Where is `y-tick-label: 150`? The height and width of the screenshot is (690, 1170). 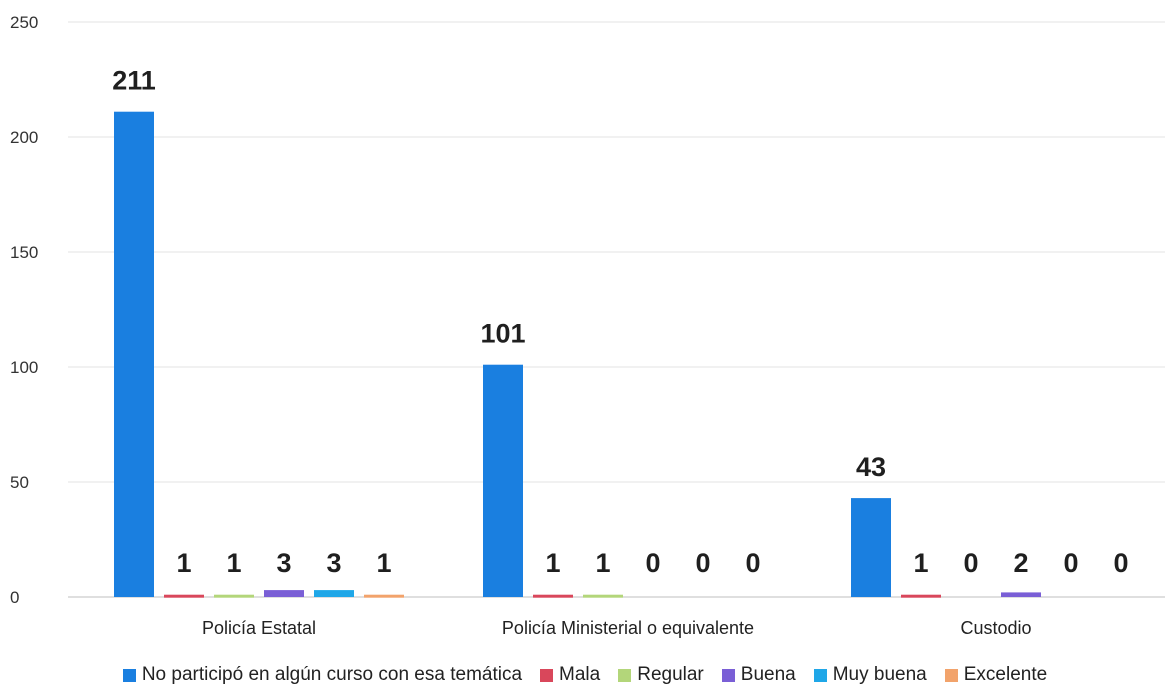 y-tick-label: 150 is located at coordinates (24, 252).